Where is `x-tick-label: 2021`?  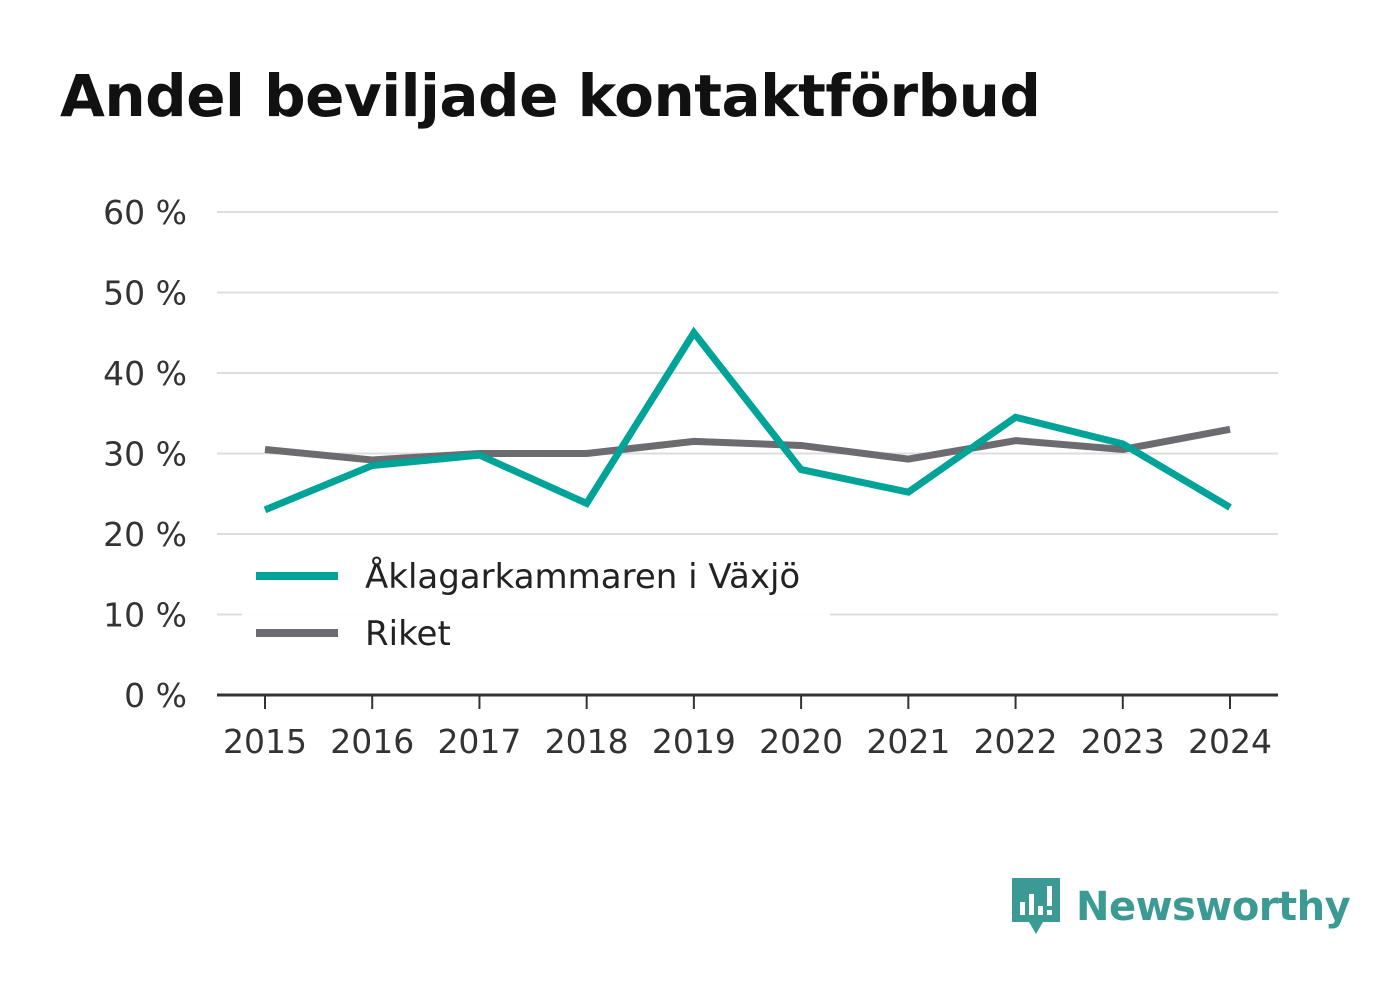
x-tick-label: 2021 is located at coordinates (908, 741).